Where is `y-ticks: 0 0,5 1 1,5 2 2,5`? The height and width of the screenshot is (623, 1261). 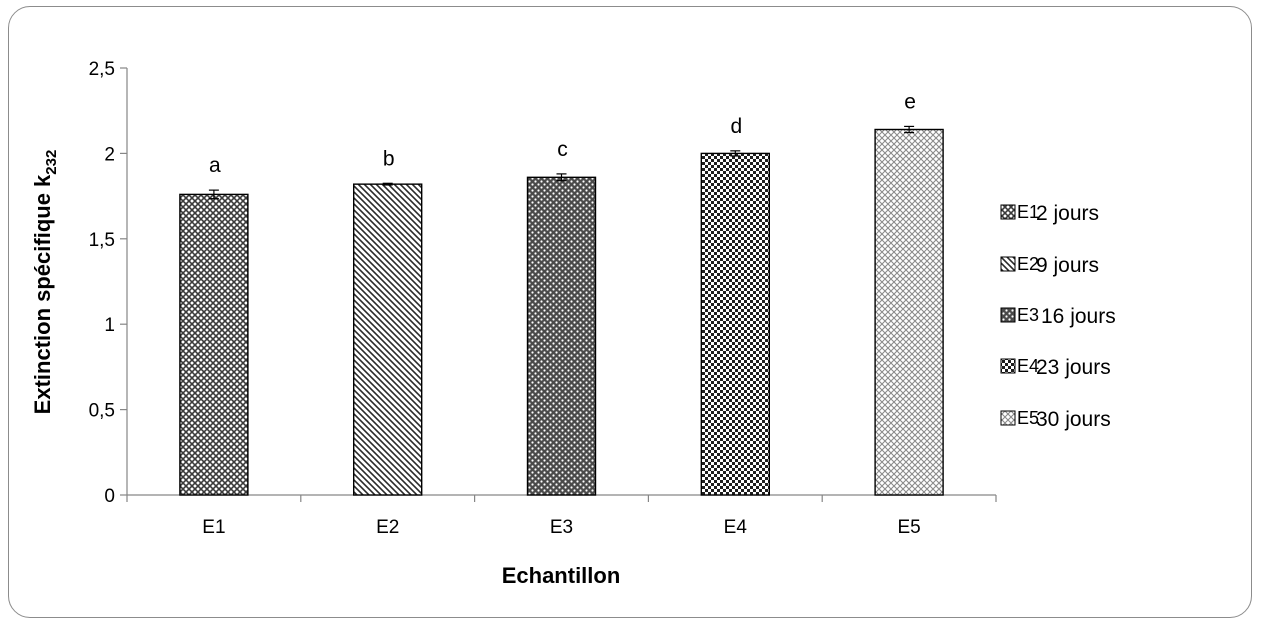
y-ticks: 0 0,5 1 1,5 2 2,5 is located at coordinates (108, 283).